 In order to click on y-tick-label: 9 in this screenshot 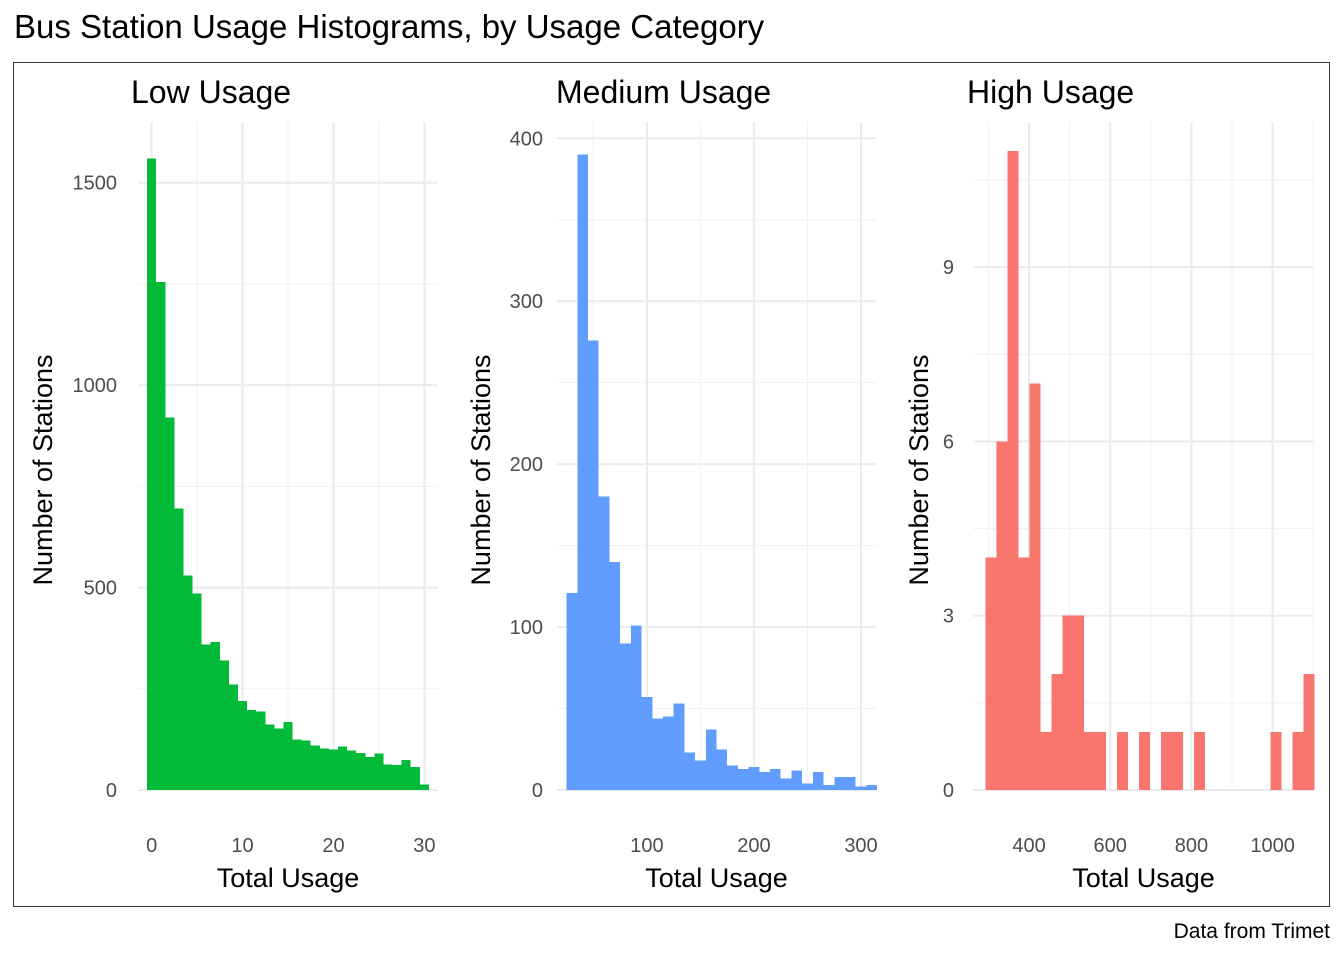, I will do `click(948, 268)`.